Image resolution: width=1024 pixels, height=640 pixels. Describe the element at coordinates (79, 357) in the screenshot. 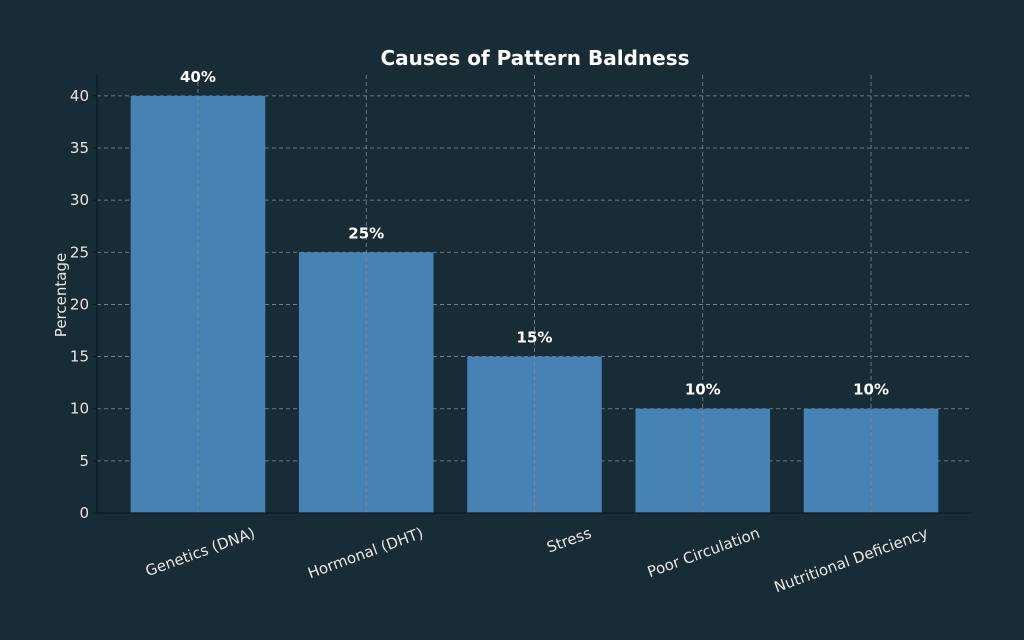

I see `y-tick-label: 15` at that location.